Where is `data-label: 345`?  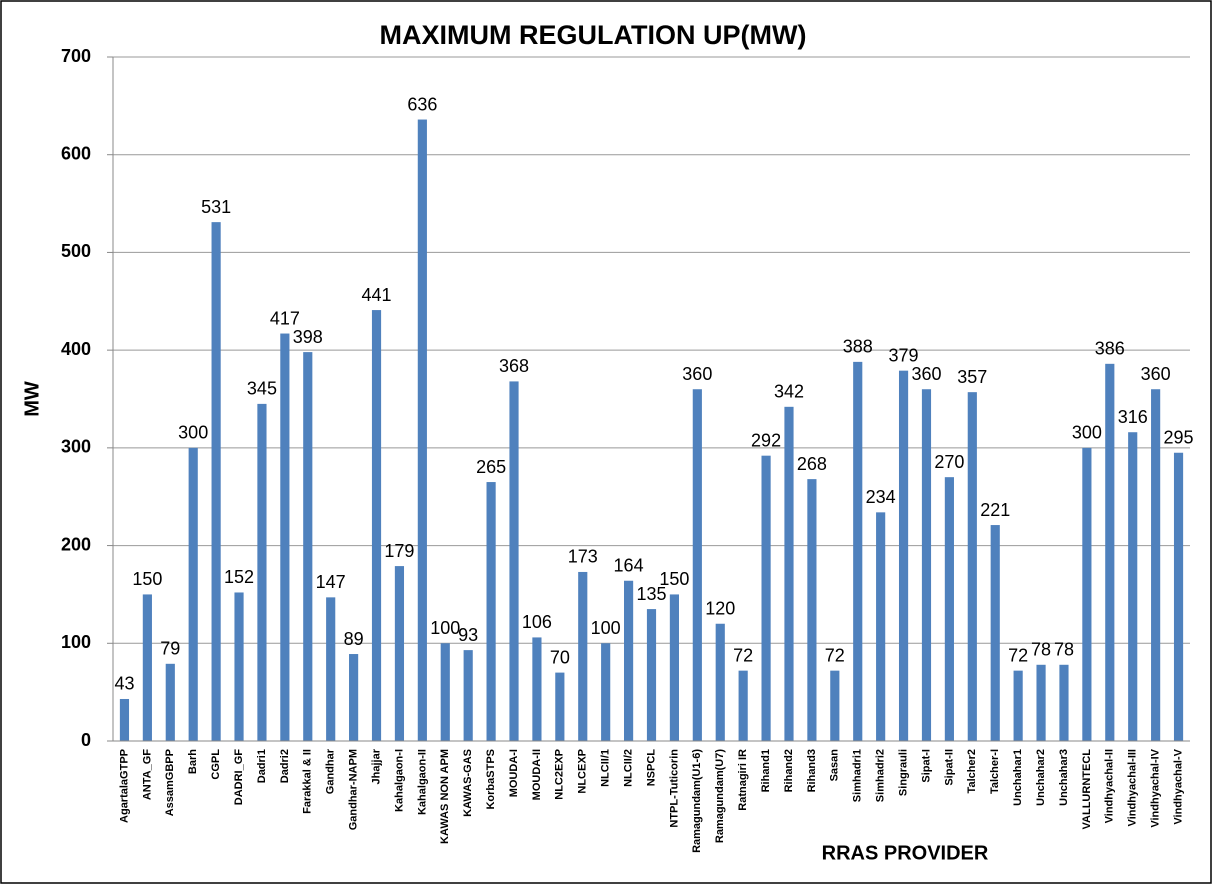
data-label: 345 is located at coordinates (262, 389).